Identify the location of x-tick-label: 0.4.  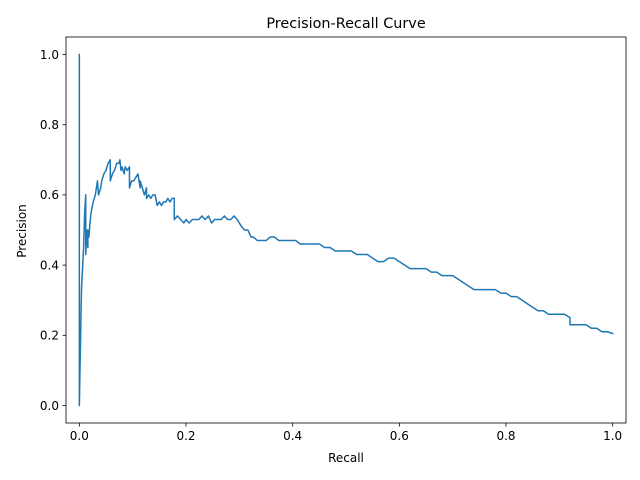
(292, 436).